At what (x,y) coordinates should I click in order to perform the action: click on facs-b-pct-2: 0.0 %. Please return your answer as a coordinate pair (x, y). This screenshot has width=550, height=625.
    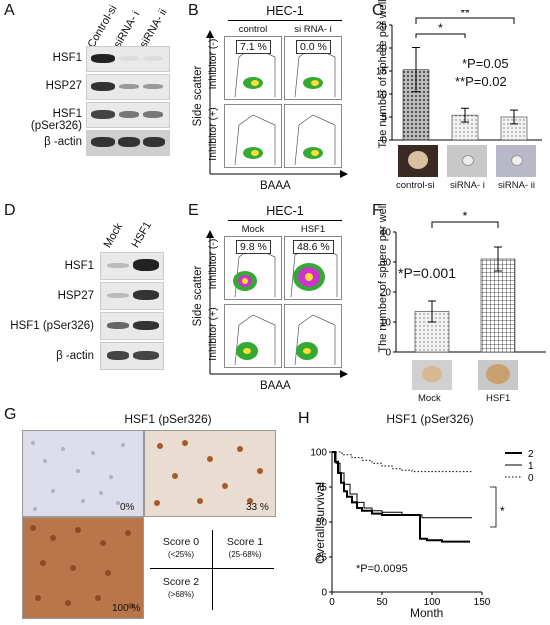
    Looking at the image, I should click on (313, 47).